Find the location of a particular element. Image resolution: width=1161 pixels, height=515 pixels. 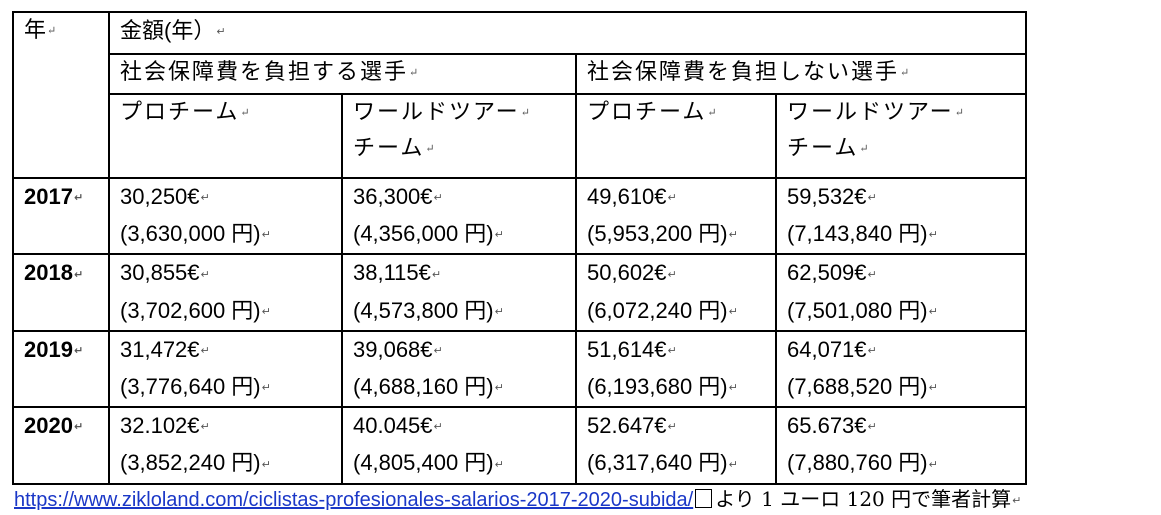

amount-cell: 64,071€↵ (7,688,520 円)↵ is located at coordinates (901, 369).